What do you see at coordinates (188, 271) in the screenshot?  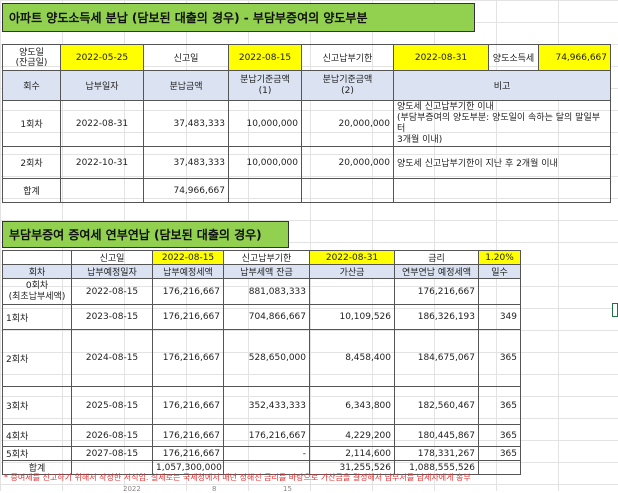 I see `header-cell: 납부예정세액` at bounding box center [188, 271].